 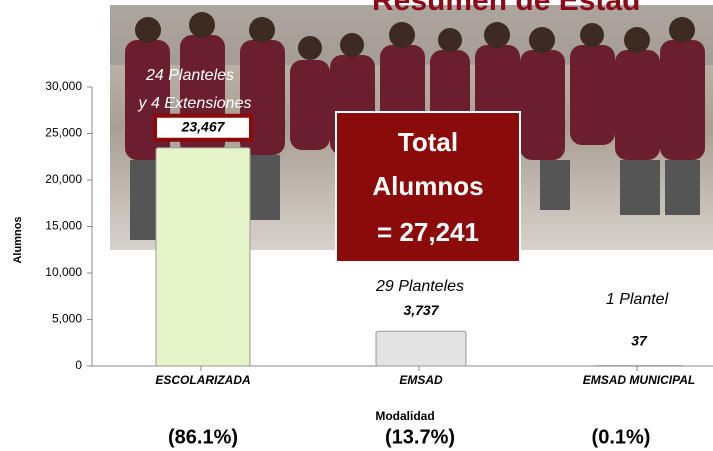 I want to click on total-box: Total Alumnos = 27,241, so click(x=428, y=187).